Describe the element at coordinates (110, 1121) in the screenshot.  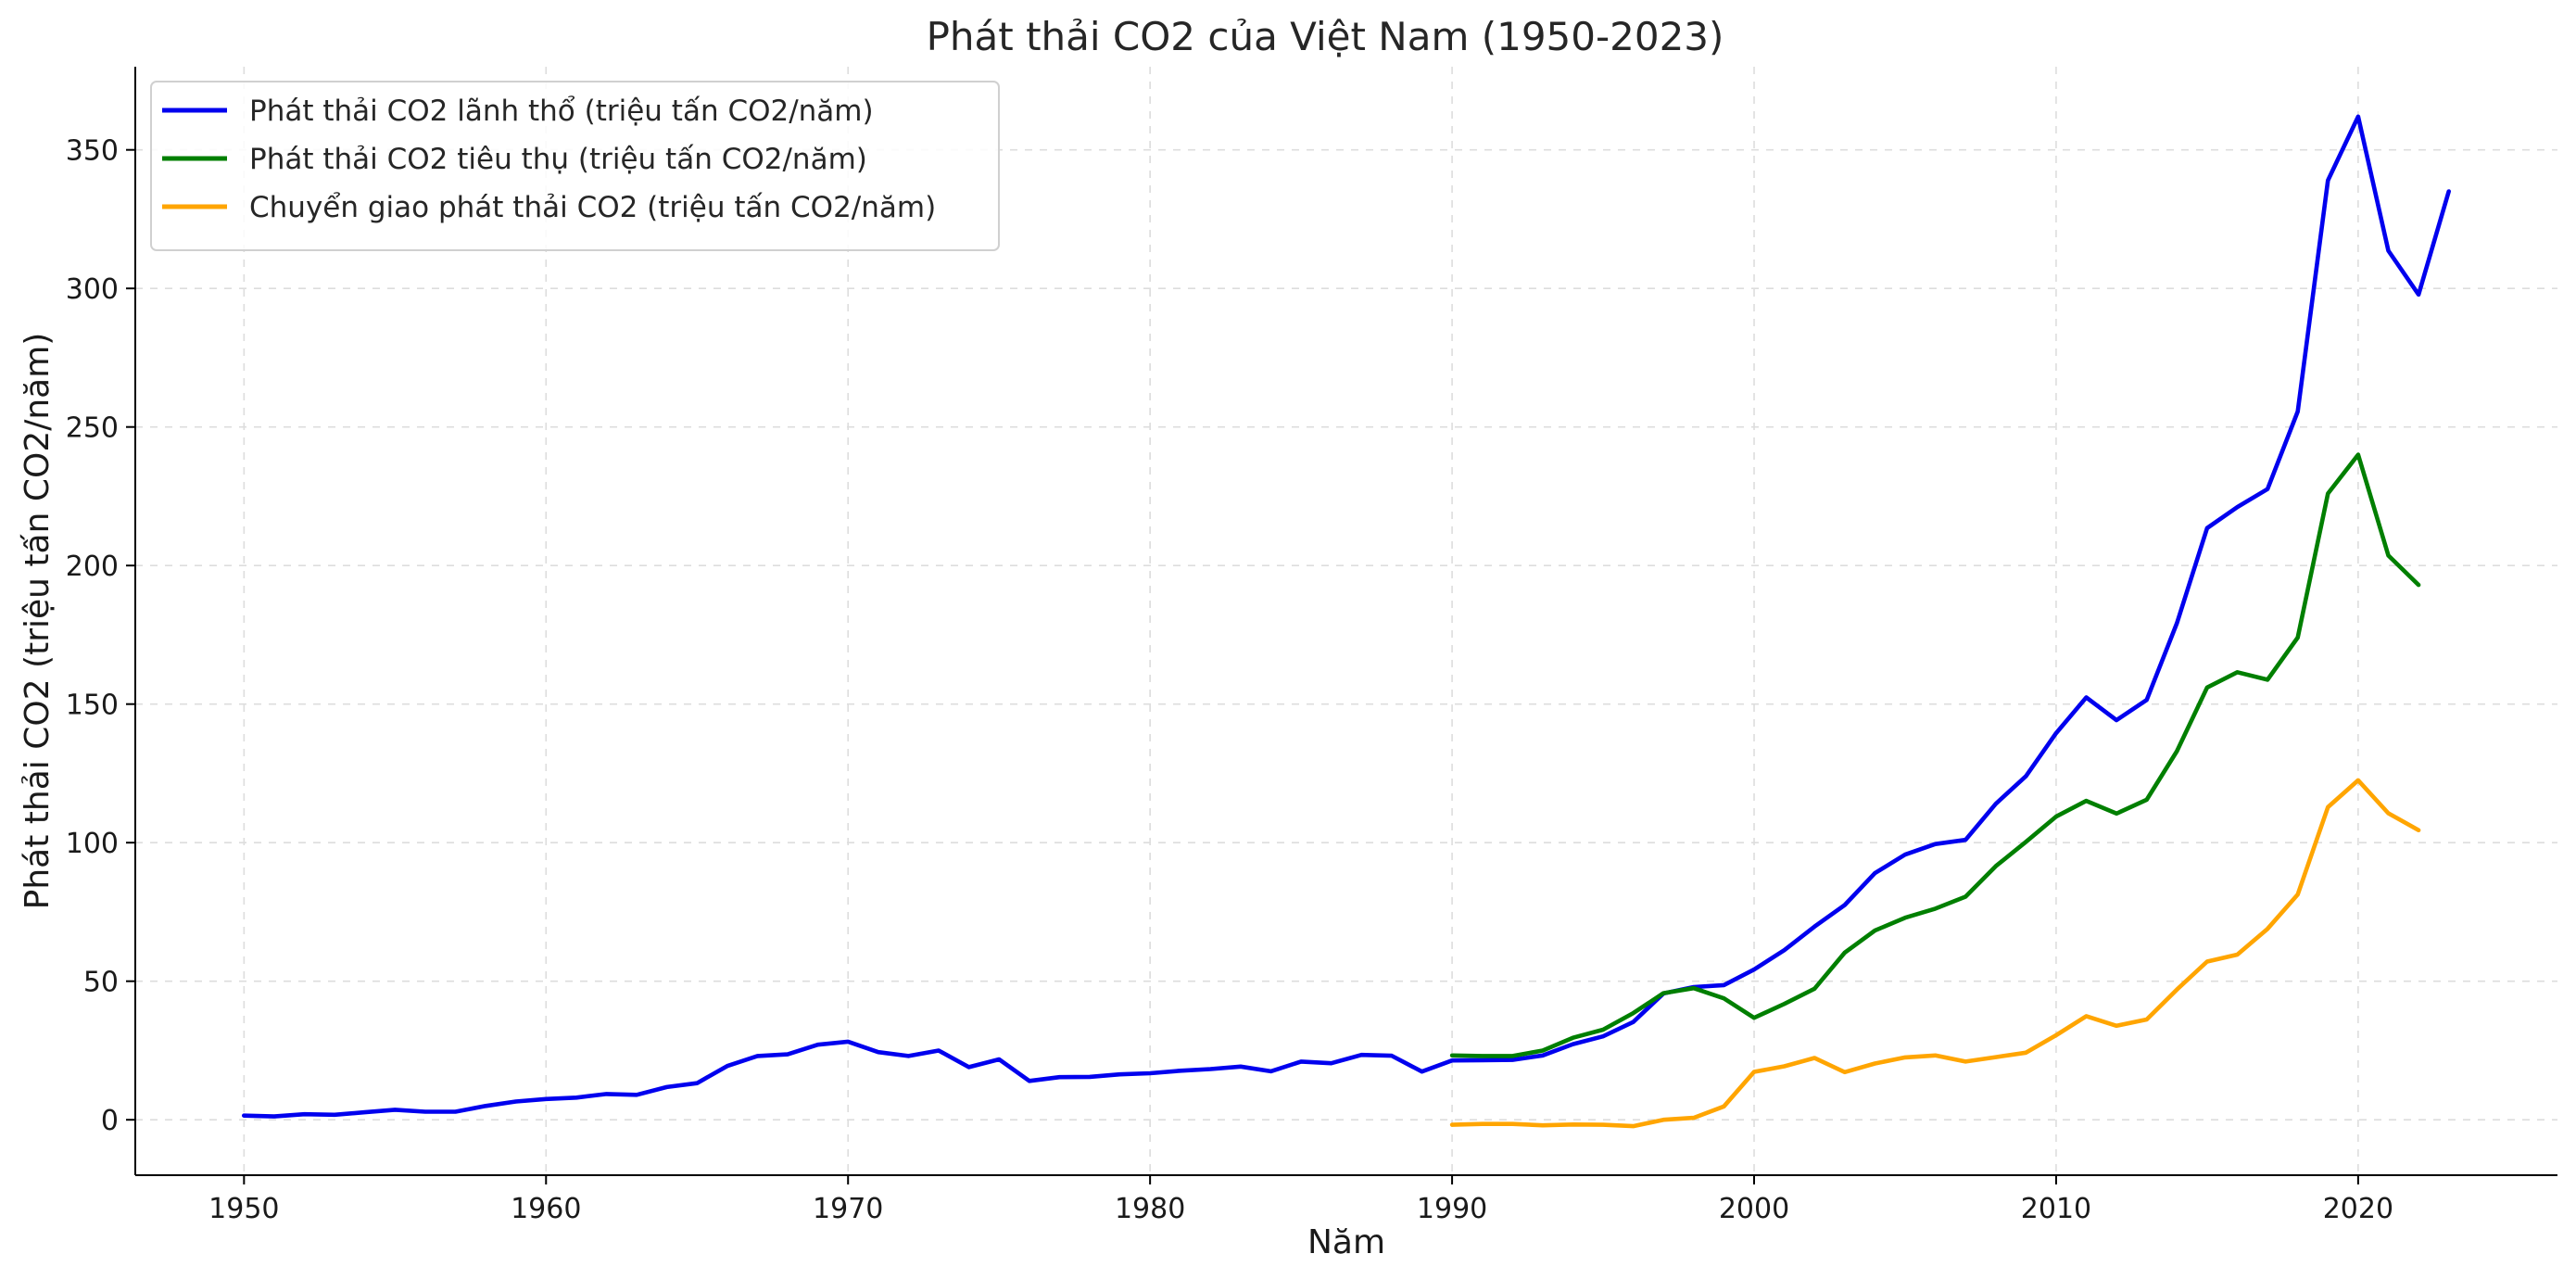
I see `y-tick-label: 0` at that location.